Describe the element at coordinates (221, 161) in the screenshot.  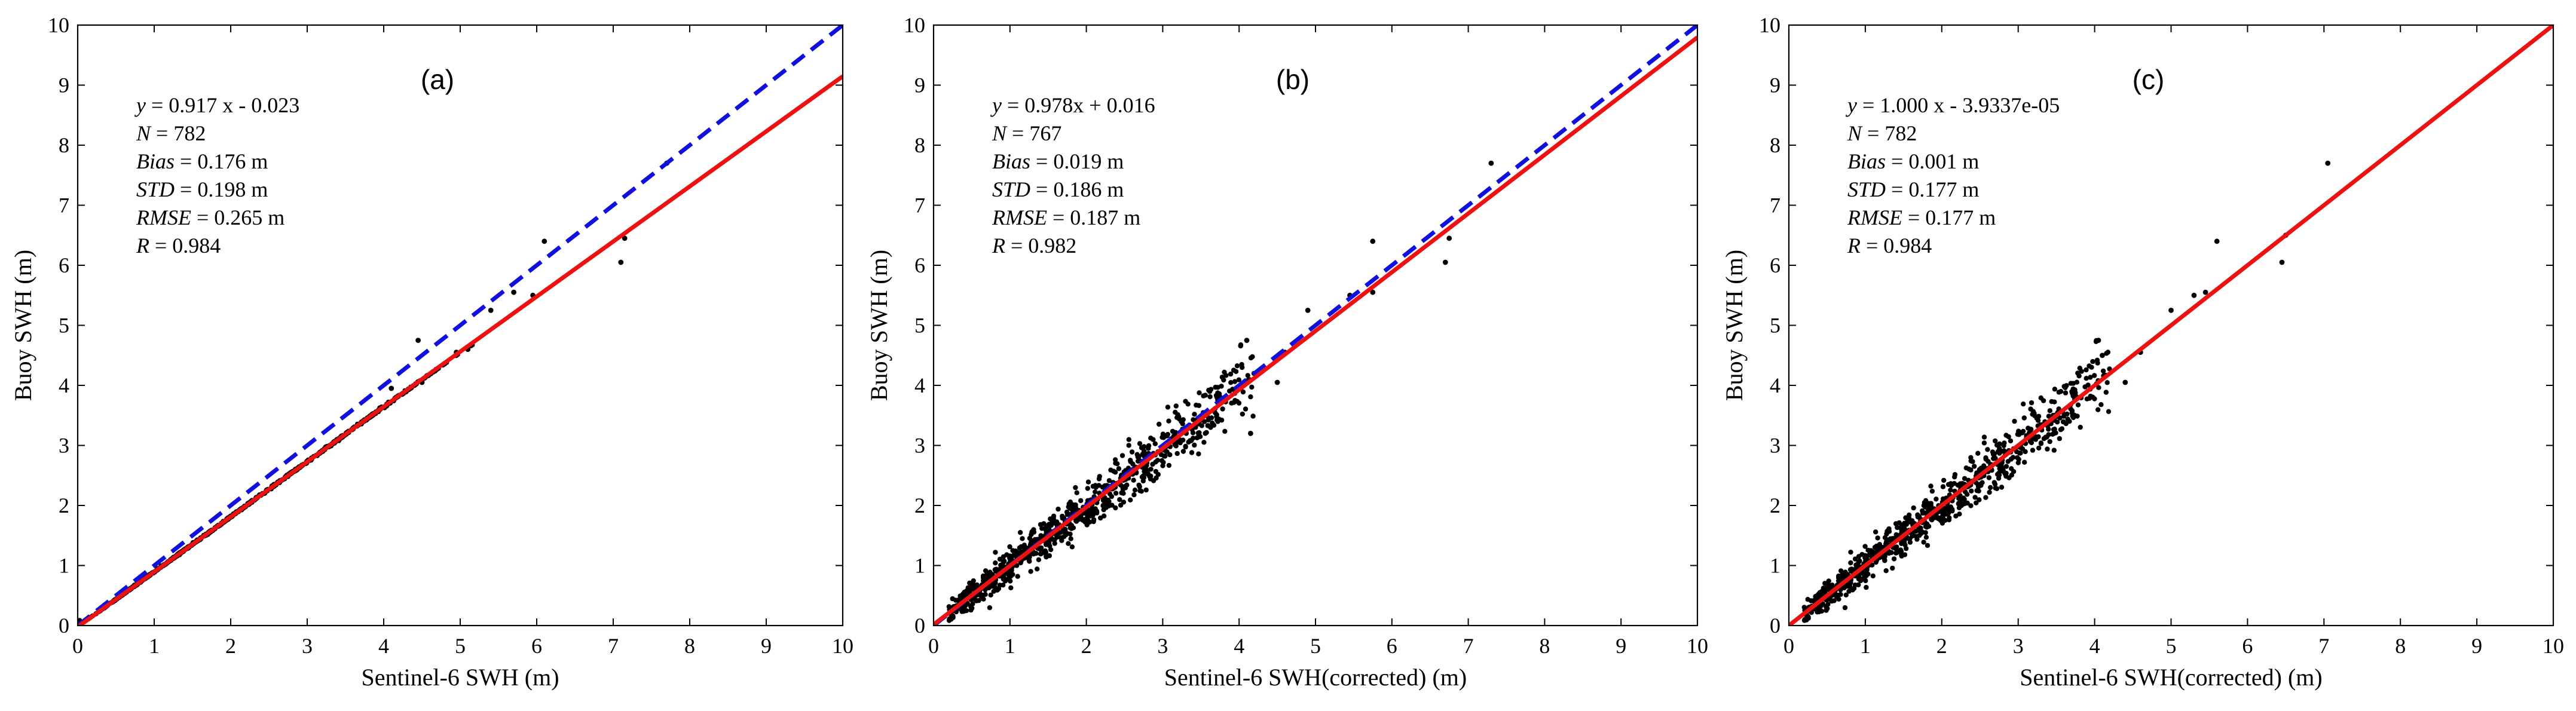
I see `stat-value: = 0.176 m` at that location.